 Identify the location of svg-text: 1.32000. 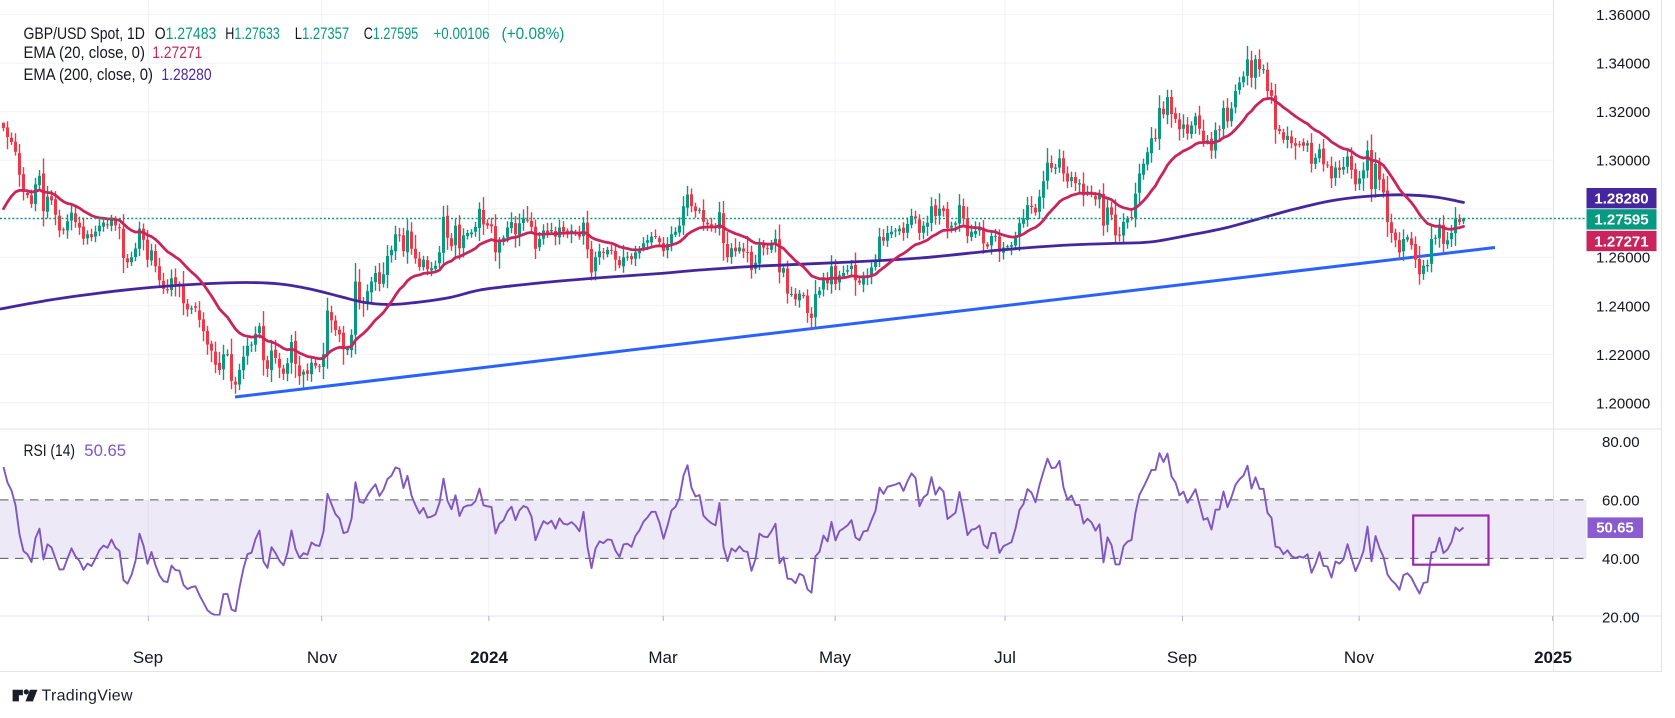
(1623, 112).